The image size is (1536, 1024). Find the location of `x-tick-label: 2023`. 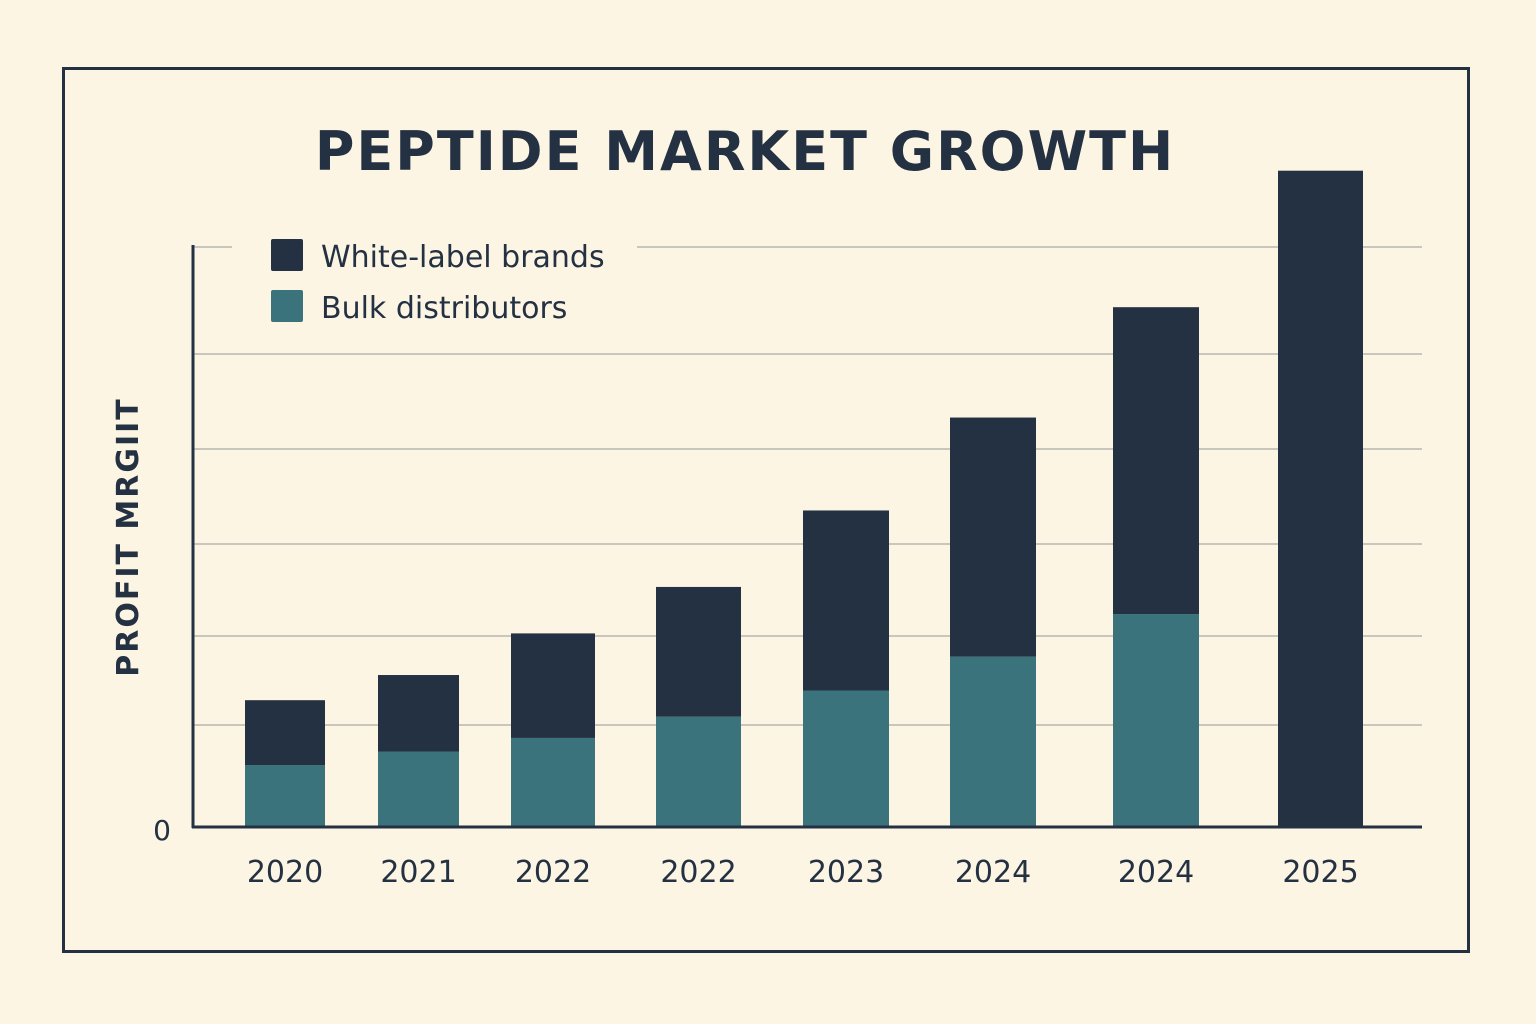

x-tick-label: 2023 is located at coordinates (846, 872).